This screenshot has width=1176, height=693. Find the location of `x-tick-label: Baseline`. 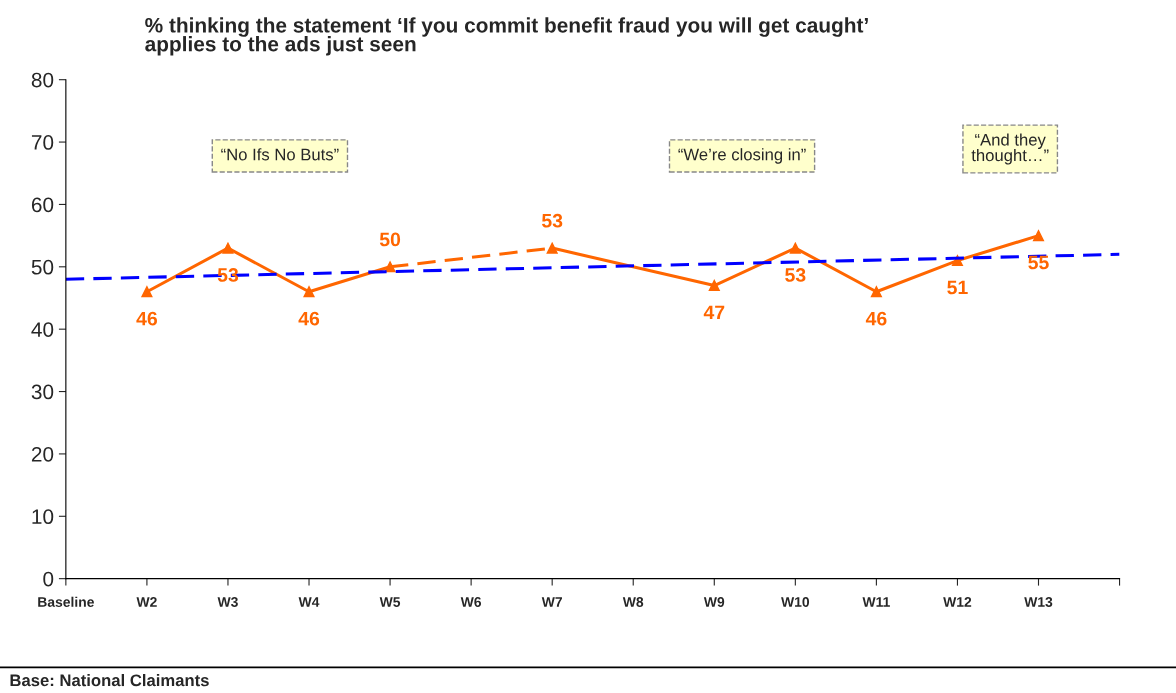

x-tick-label: Baseline is located at coordinates (66, 601).